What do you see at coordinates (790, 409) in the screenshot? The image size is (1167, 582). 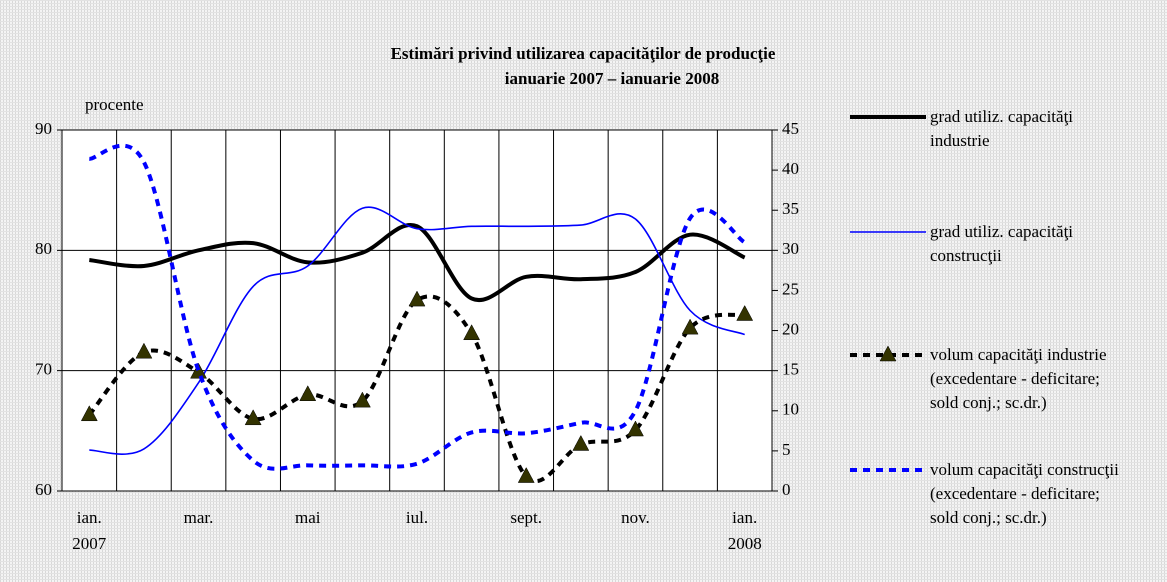 I see `y2-tick-label: 10` at bounding box center [790, 409].